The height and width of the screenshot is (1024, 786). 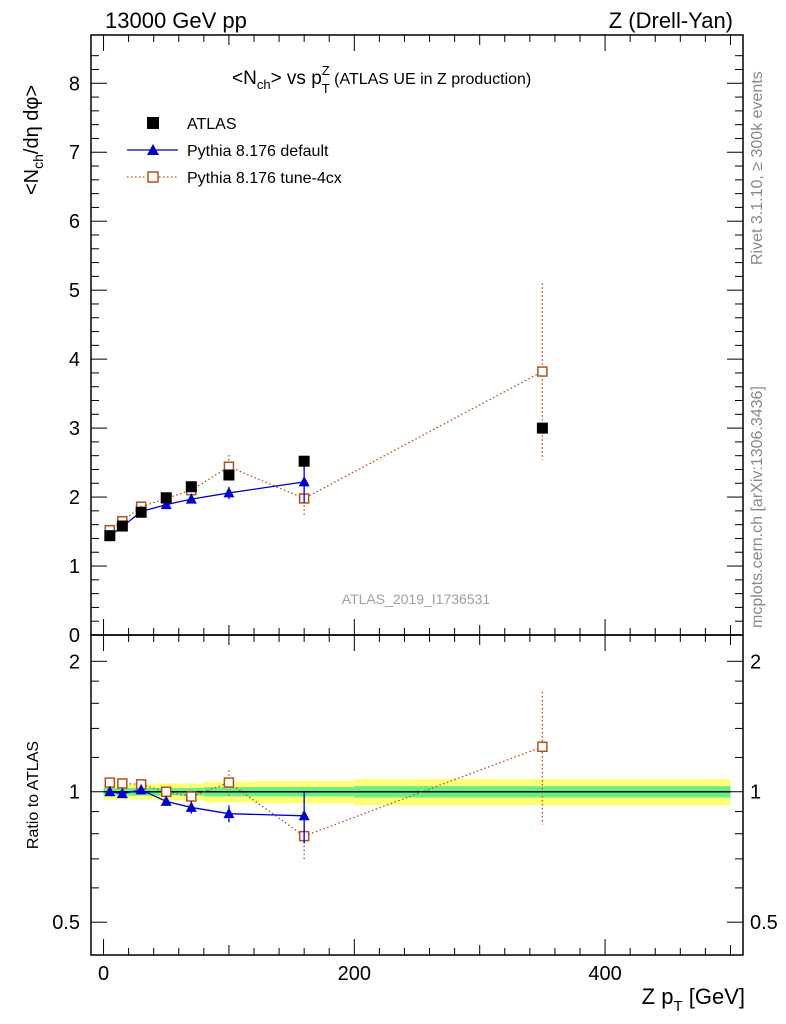 I want to click on plot-title: <Nch> vs pZ T (ATLAS UE in Z production), so click(x=381, y=79).